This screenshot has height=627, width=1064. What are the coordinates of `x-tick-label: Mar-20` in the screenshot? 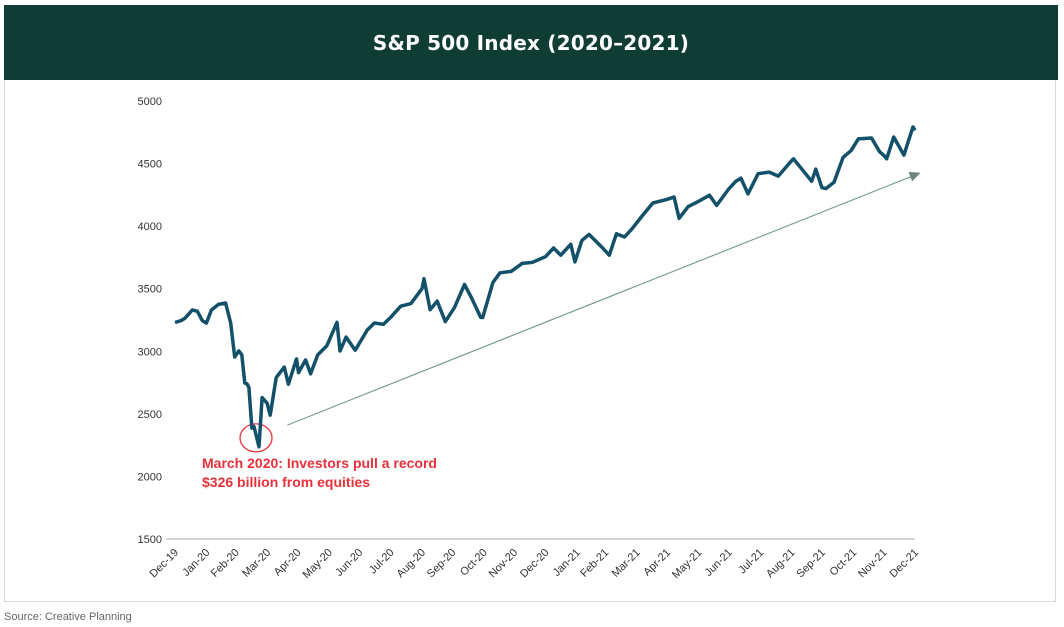 It's located at (256, 563).